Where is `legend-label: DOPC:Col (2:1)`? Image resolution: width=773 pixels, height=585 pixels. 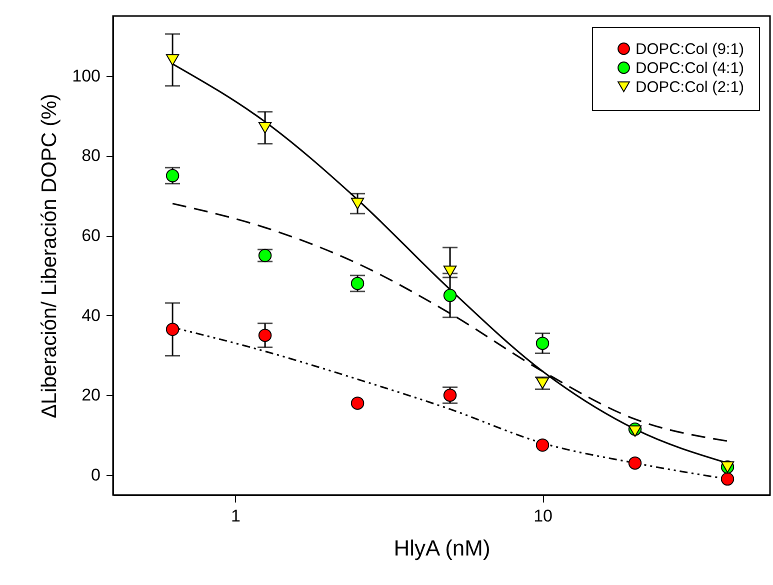
legend-label: DOPC:Col (2:1) is located at coordinates (690, 87).